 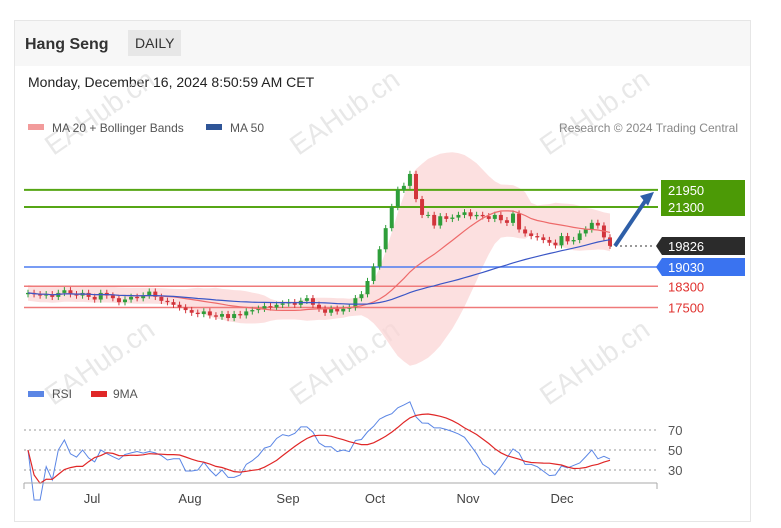 I want to click on moving-average-layer, so click(x=319, y=260).